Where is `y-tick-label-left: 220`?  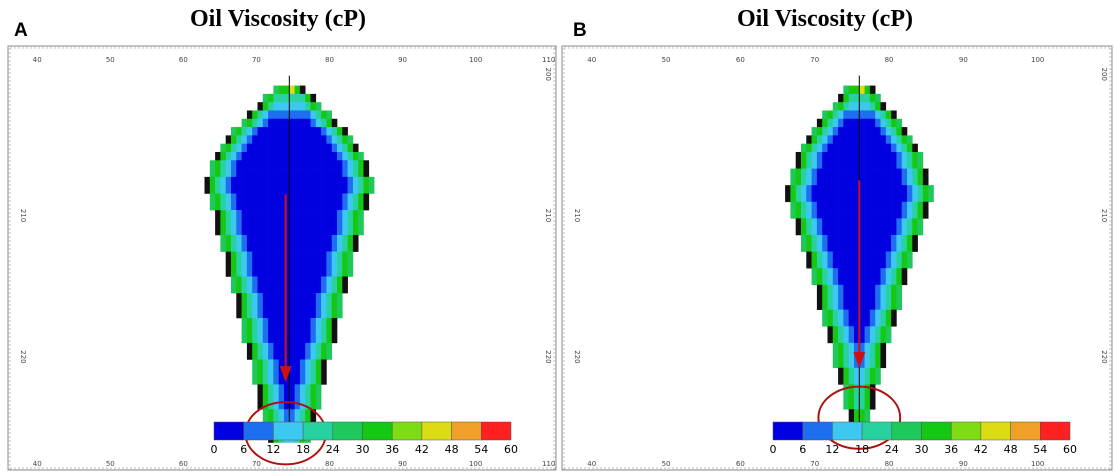
y-tick-label-left: 220 is located at coordinates (577, 356).